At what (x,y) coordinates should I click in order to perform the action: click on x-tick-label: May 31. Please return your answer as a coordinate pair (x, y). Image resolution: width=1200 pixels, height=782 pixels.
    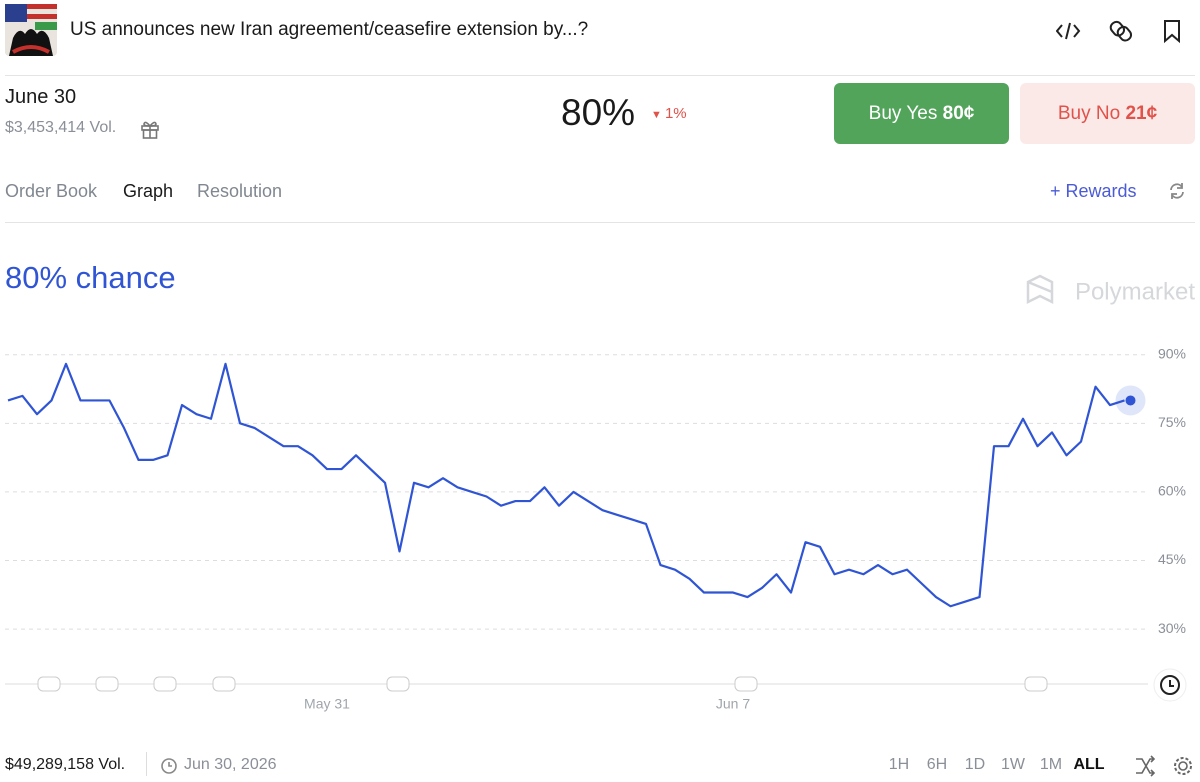
    Looking at the image, I should click on (327, 704).